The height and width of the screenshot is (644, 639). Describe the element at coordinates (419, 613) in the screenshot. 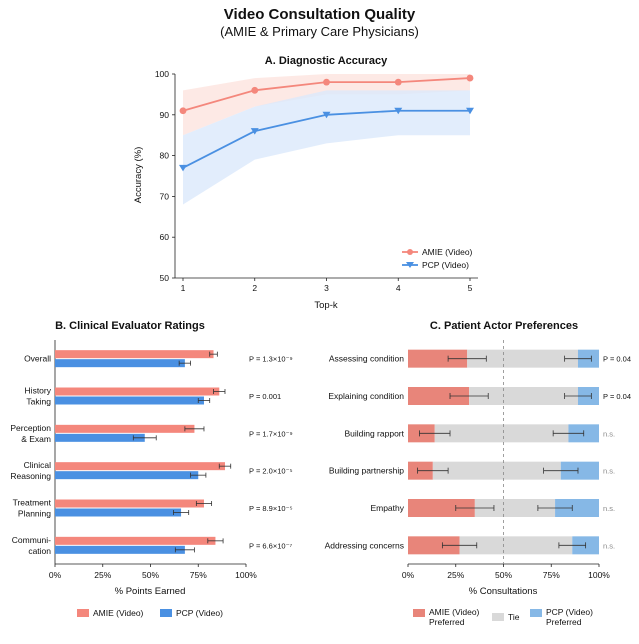

I see `legend-swatch-amie` at that location.